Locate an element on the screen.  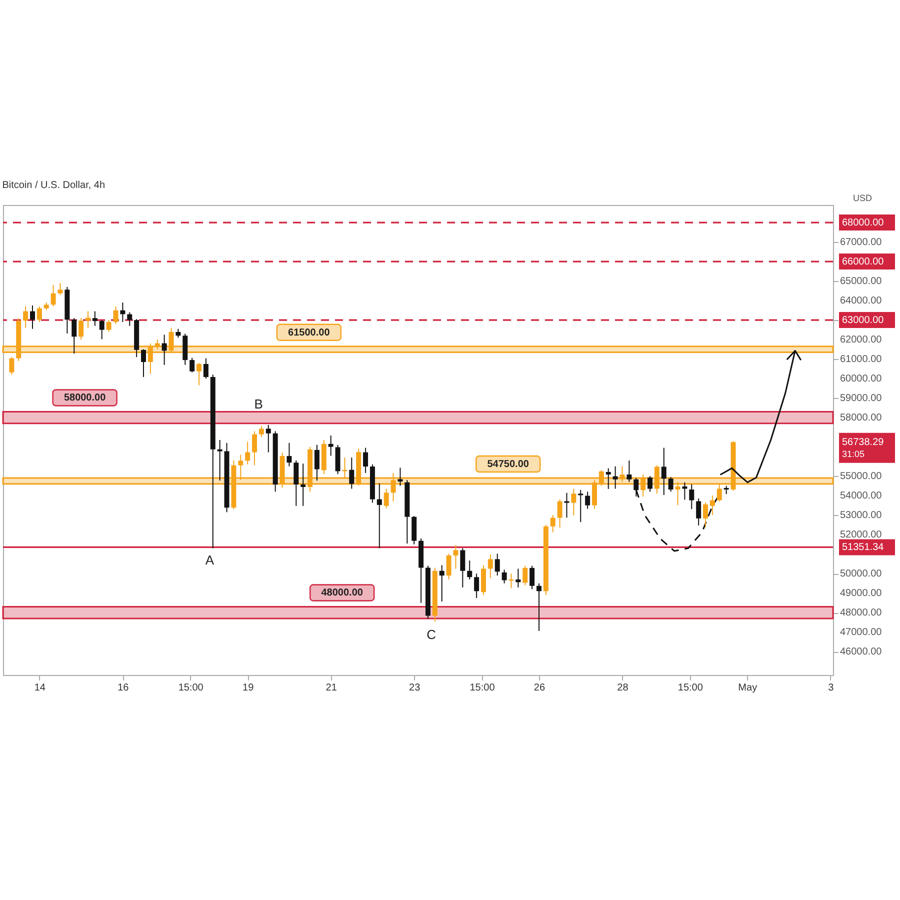
x-tick-label: 19 is located at coordinates (248, 688).